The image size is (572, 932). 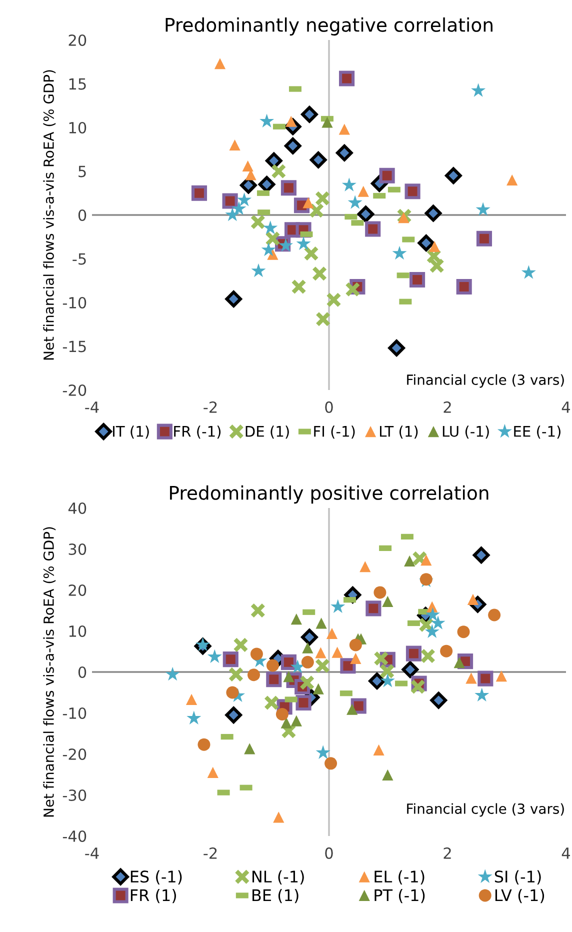 What do you see at coordinates (275, 896) in the screenshot?
I see `legend-label: BE (1)` at bounding box center [275, 896].